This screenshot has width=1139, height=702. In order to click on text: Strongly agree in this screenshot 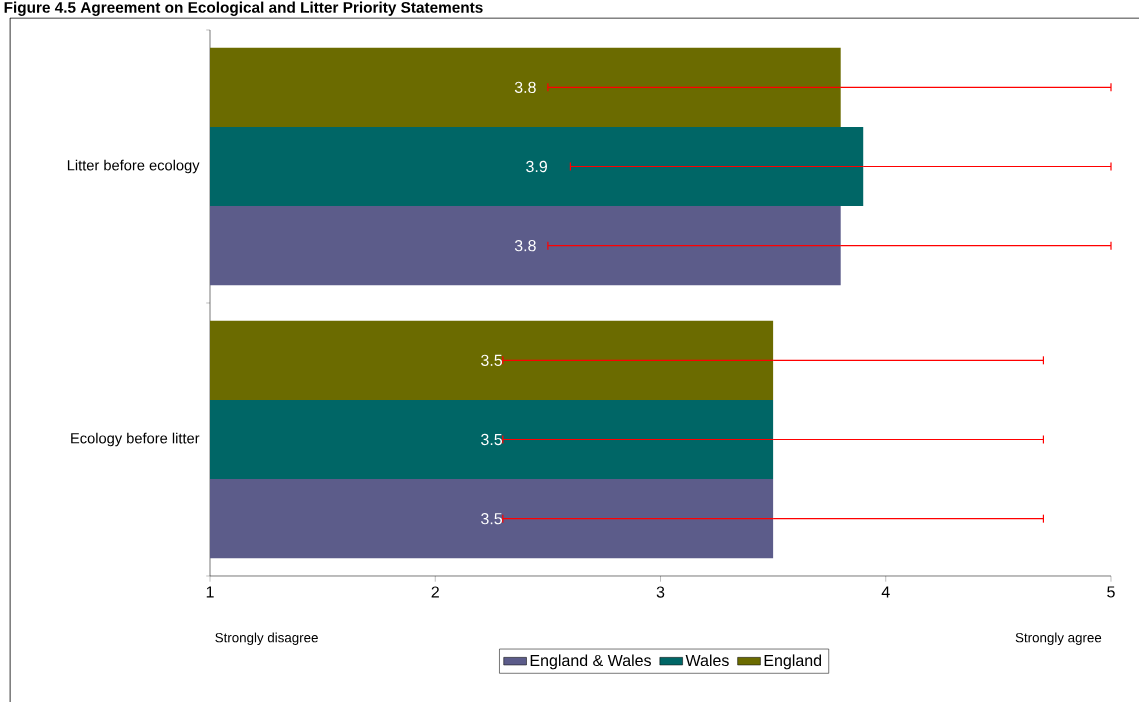, I will do `click(1058, 638)`.